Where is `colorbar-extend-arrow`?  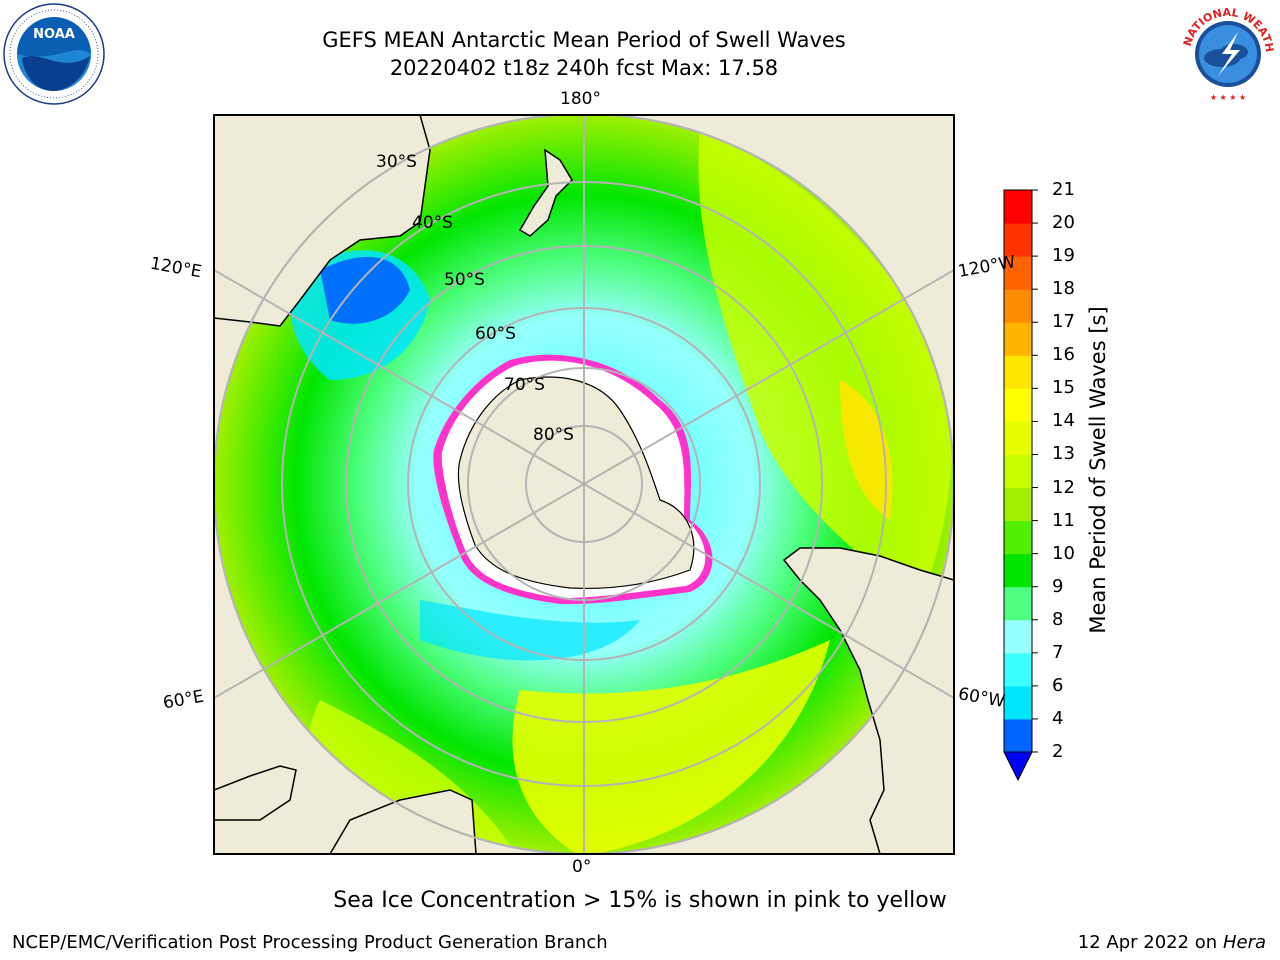 colorbar-extend-arrow is located at coordinates (1018, 766).